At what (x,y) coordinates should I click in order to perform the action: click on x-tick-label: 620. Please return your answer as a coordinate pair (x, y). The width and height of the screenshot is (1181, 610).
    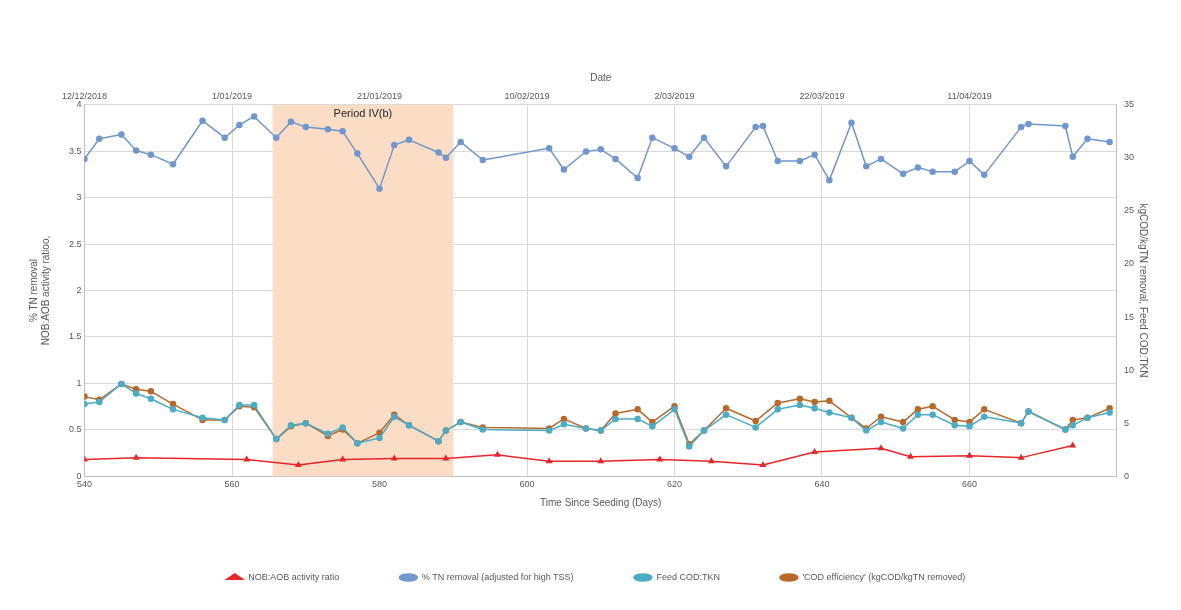
    Looking at the image, I should click on (674, 484).